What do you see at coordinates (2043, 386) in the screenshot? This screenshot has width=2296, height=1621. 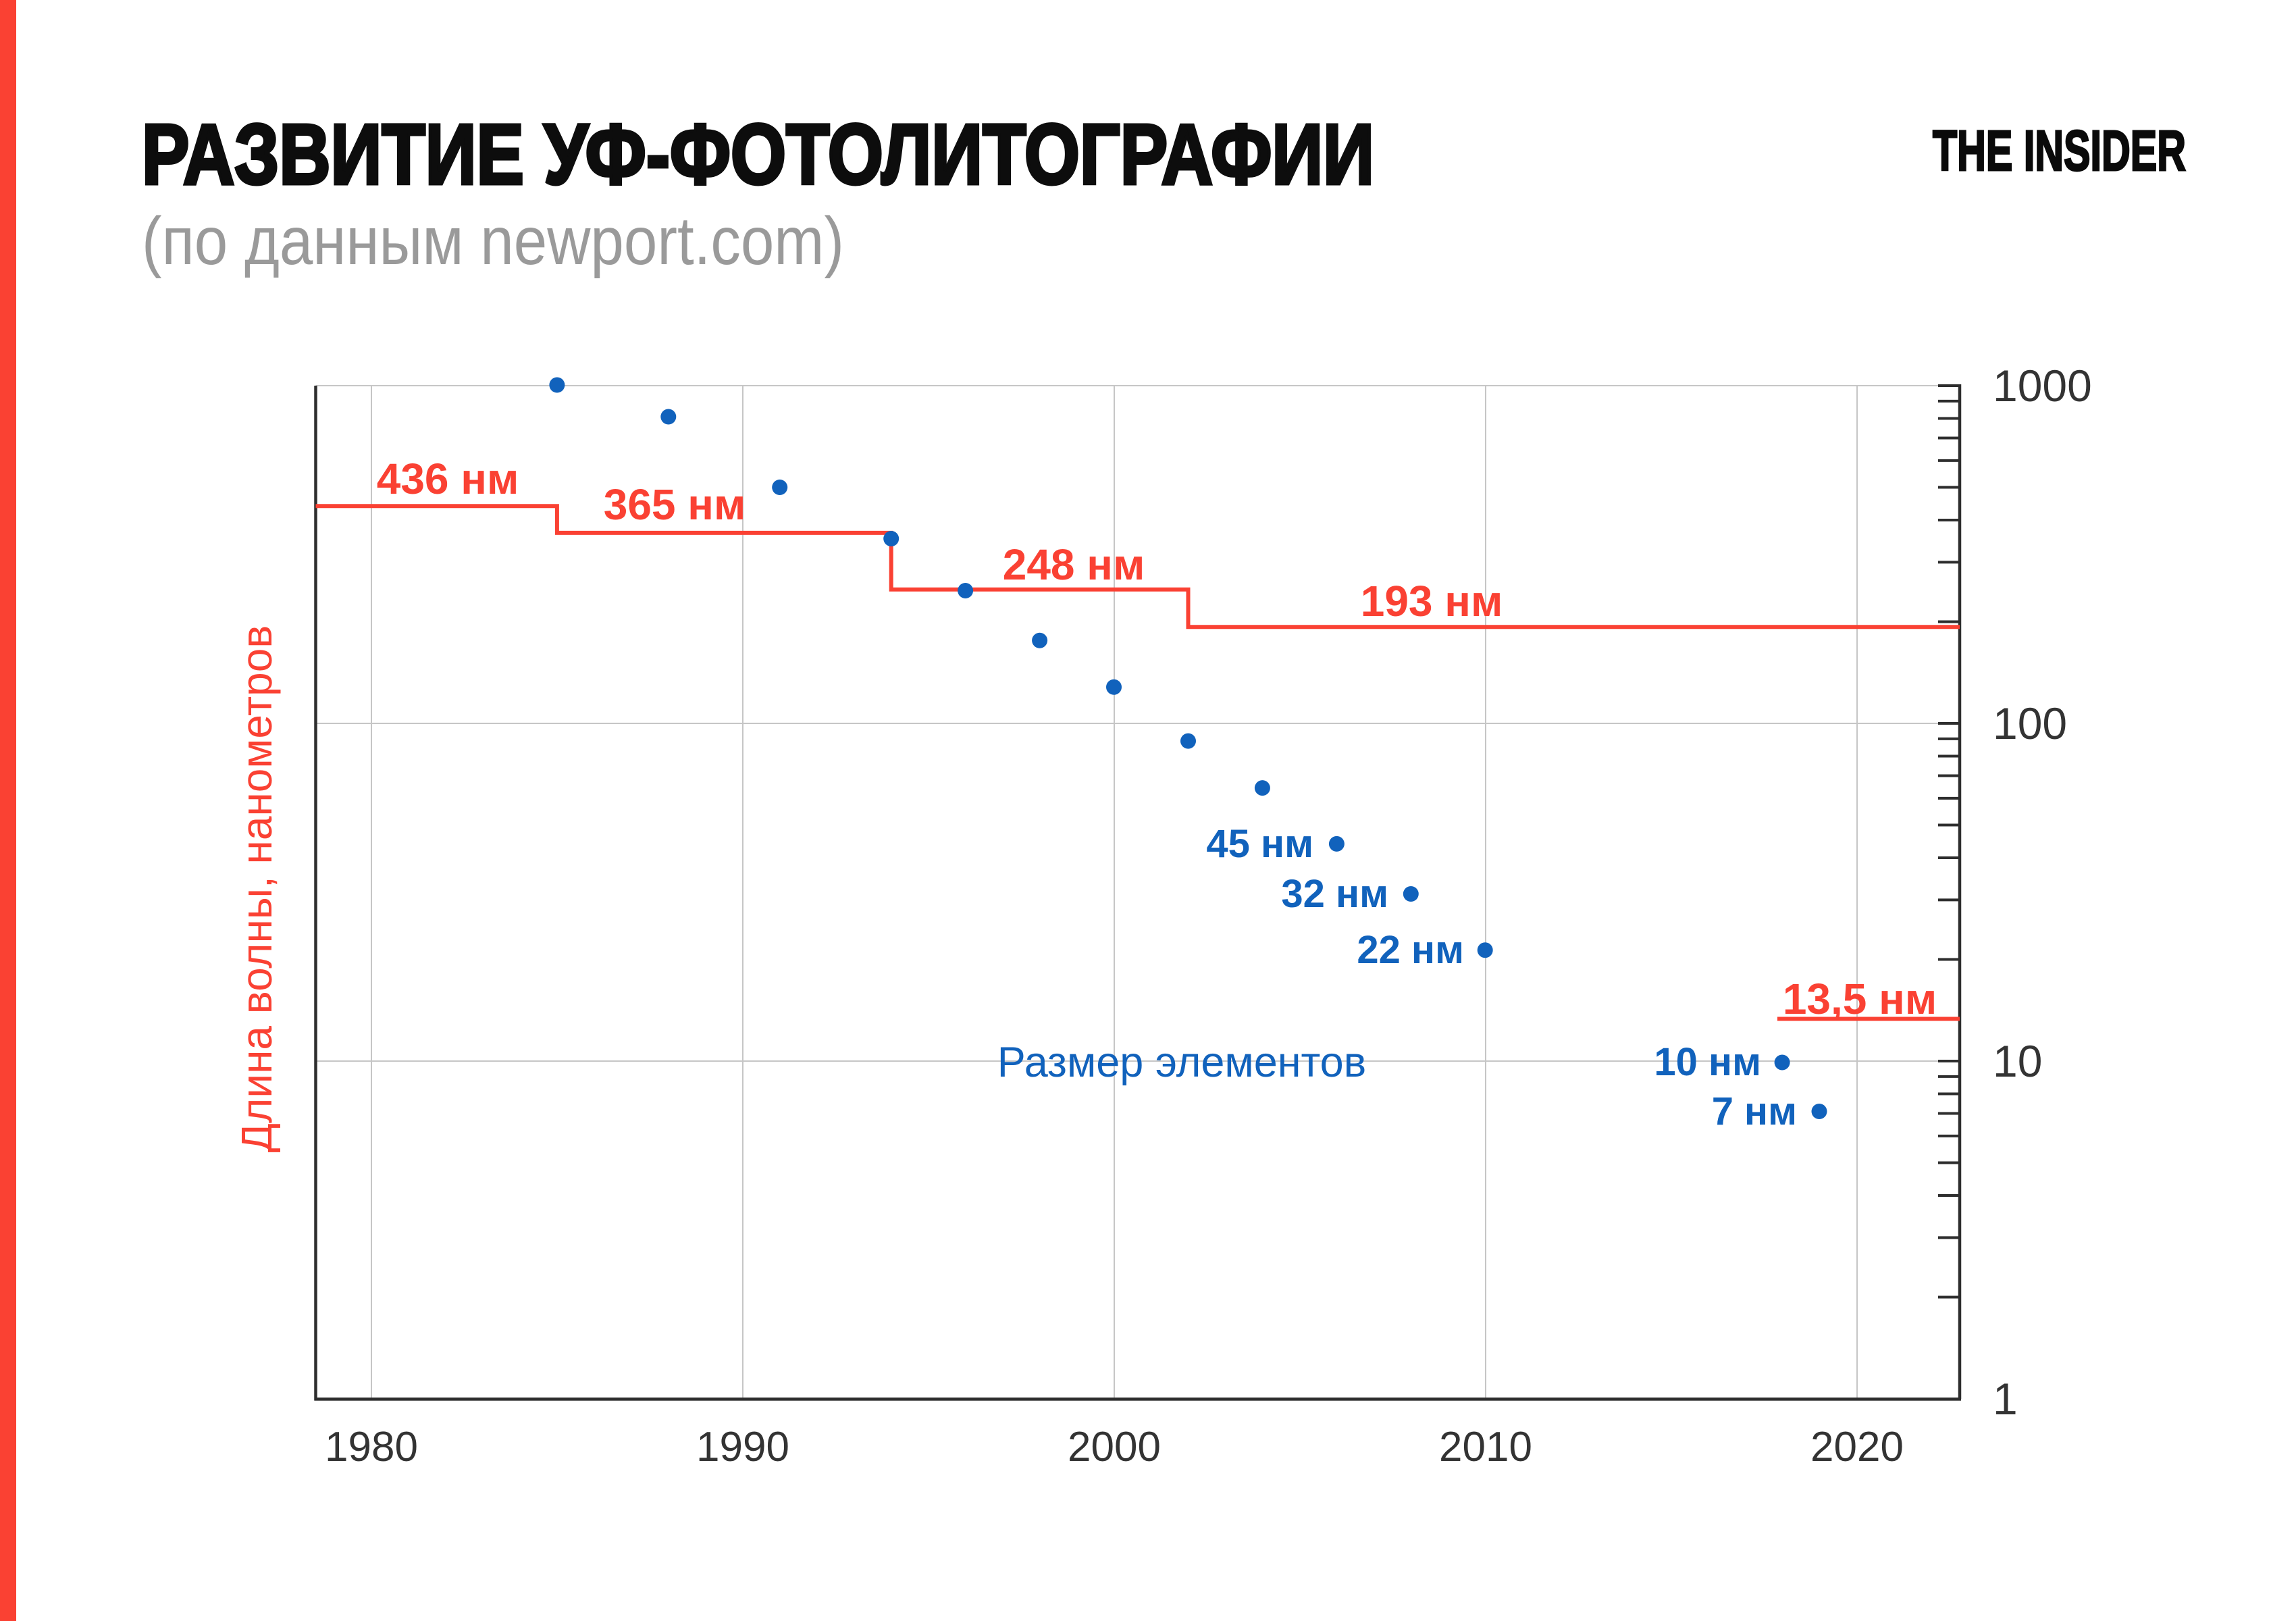 I see `svg-text: 1000` at bounding box center [2043, 386].